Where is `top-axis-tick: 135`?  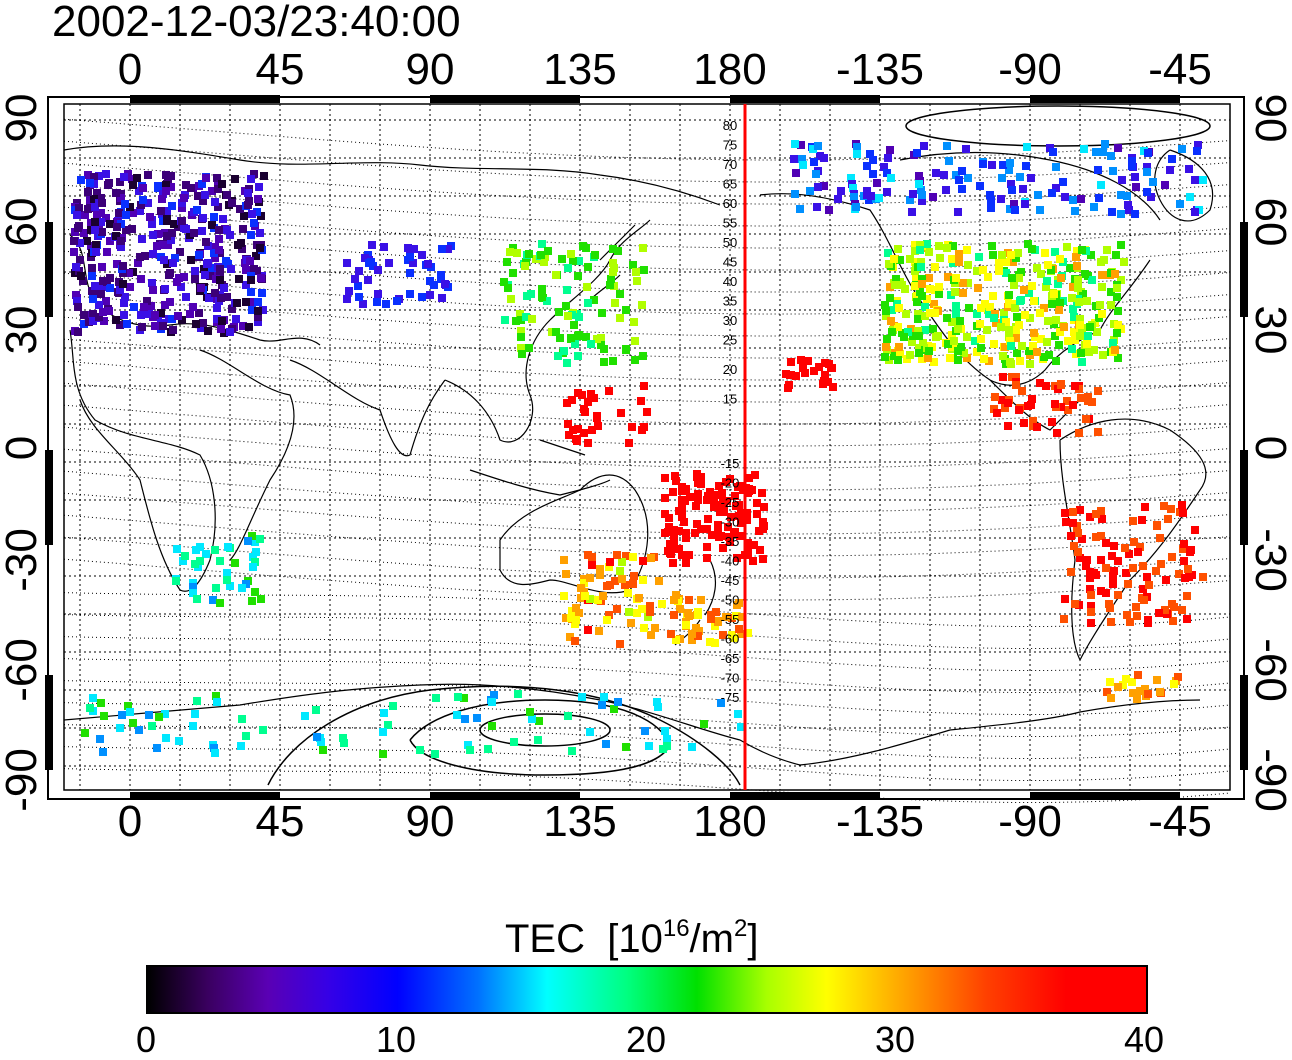 top-axis-tick: 135 is located at coordinates (580, 69).